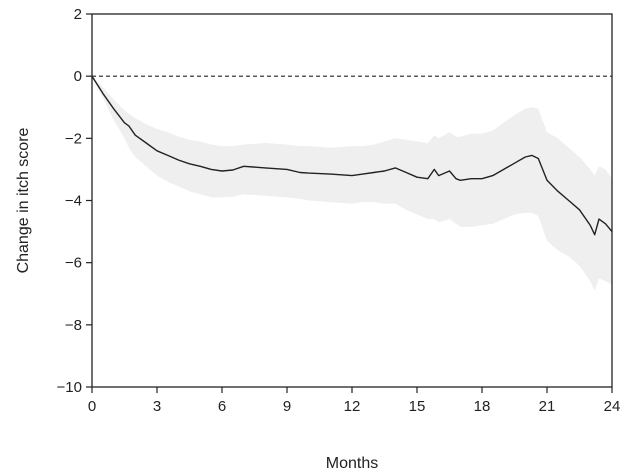 Image resolution: width=630 pixels, height=475 pixels. What do you see at coordinates (92, 406) in the screenshot?
I see `x-tick-label: 0` at bounding box center [92, 406].